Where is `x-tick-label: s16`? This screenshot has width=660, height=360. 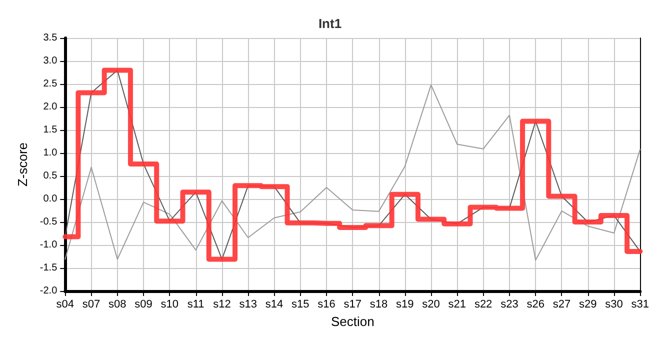 x-tick-label: s16 is located at coordinates (327, 304).